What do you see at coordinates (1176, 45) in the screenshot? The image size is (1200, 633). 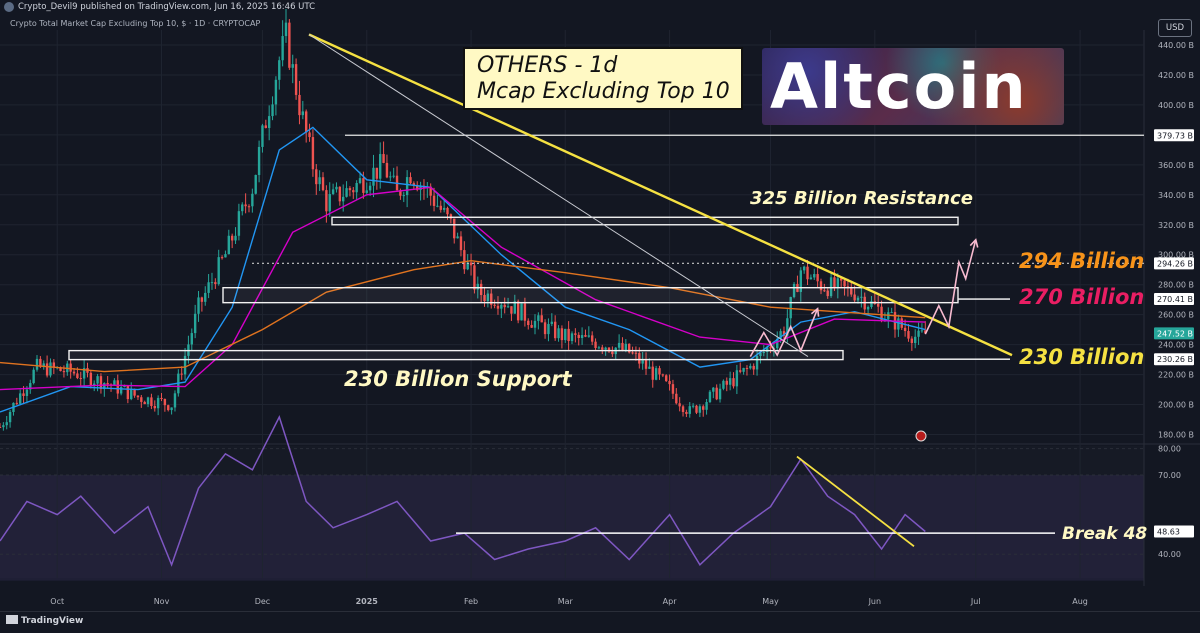 I see `y-tick-label: 440.00 B` at bounding box center [1176, 45].